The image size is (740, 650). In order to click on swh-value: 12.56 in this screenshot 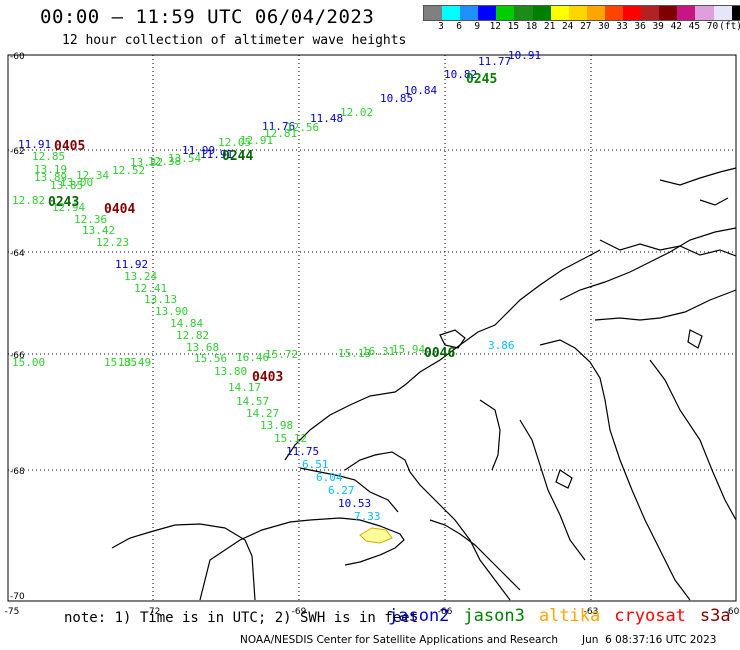, I will do `click(302, 127)`.